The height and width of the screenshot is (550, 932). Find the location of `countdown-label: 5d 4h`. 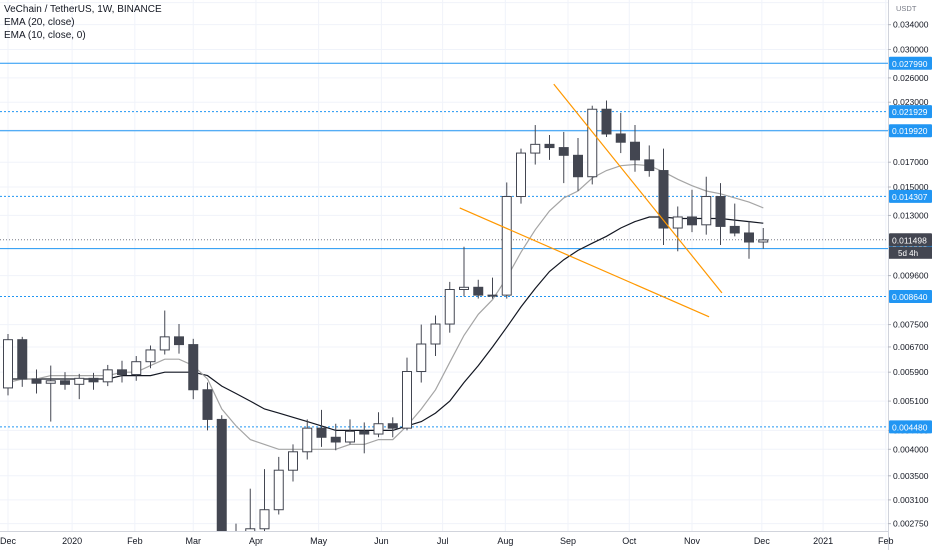

countdown-label: 5d 4h is located at coordinates (910, 252).